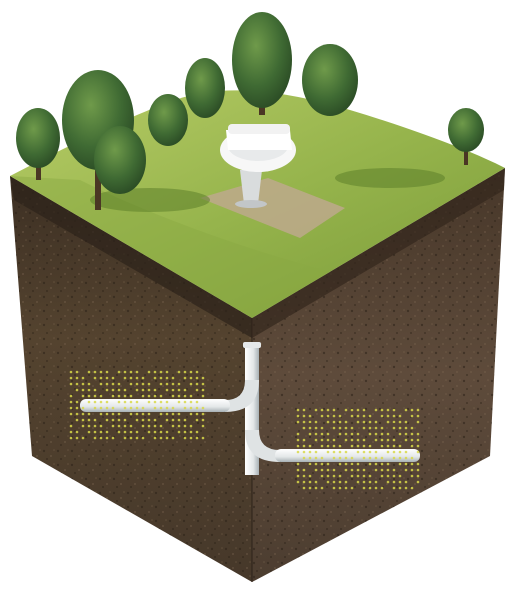  What do you see at coordinates (378, 253) in the screenshot?
I see `topsoil-band-right` at bounding box center [378, 253].